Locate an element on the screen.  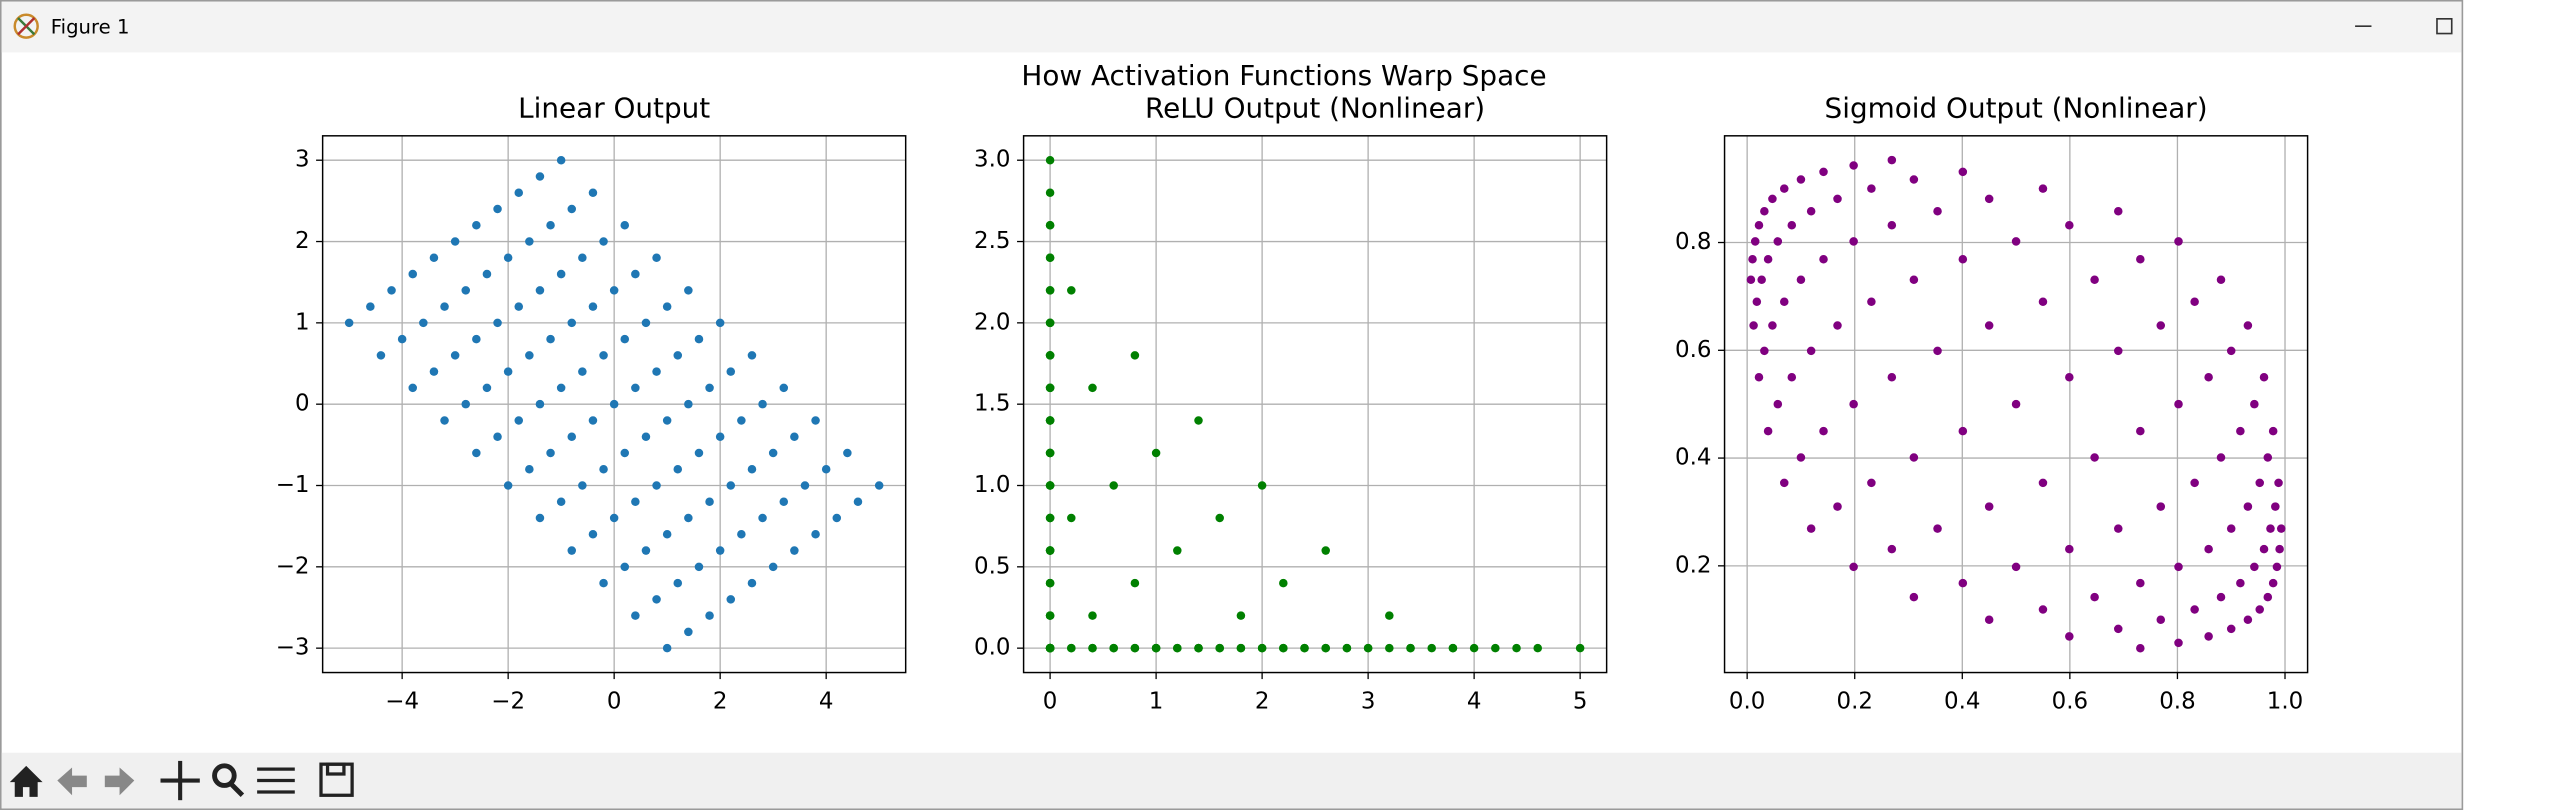
pan-button is located at coordinates (180, 780).